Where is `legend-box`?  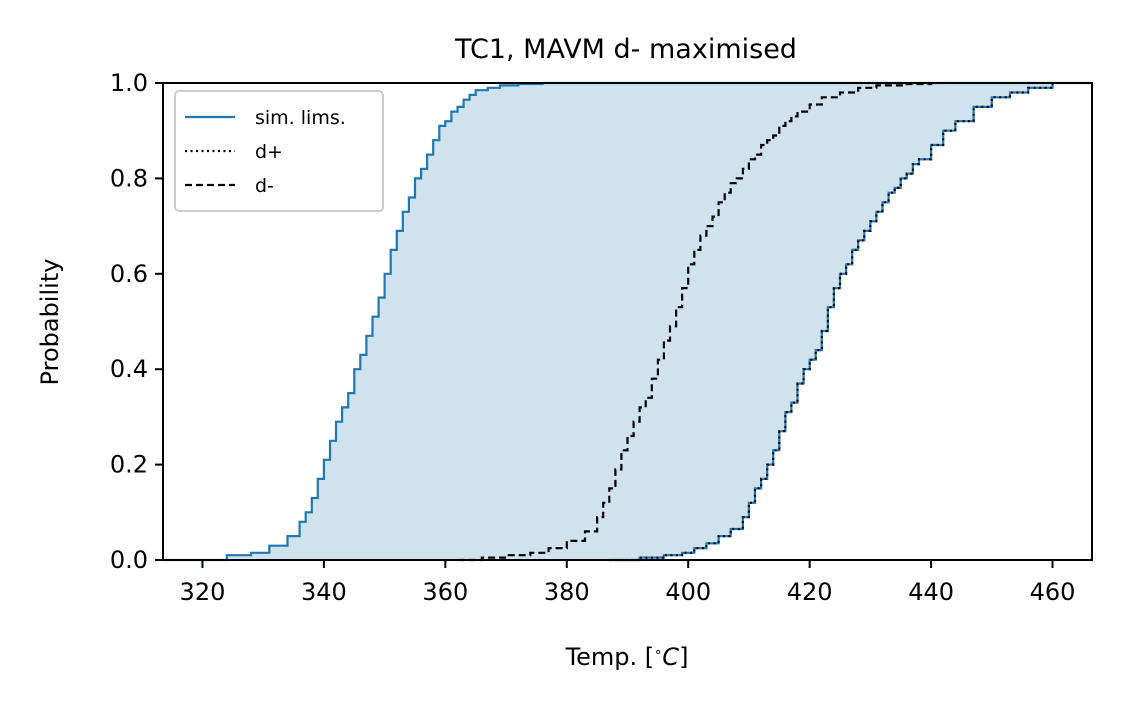 legend-box is located at coordinates (279, 151).